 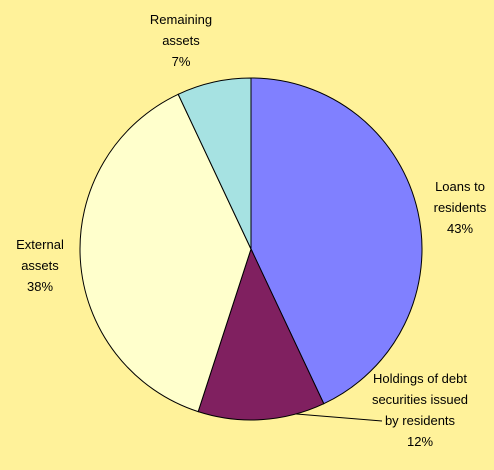 I want to click on slice-label: External assets 38%, so click(x=40, y=265).